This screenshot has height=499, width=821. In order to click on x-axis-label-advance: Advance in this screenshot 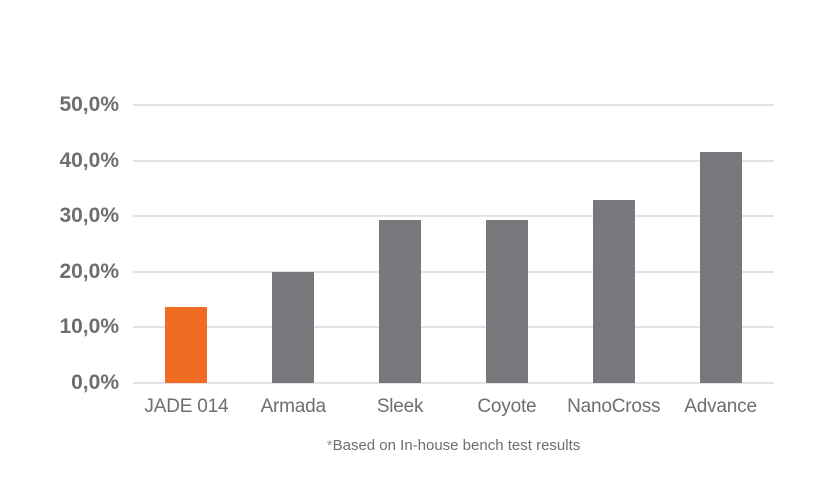, I will do `click(720, 406)`.